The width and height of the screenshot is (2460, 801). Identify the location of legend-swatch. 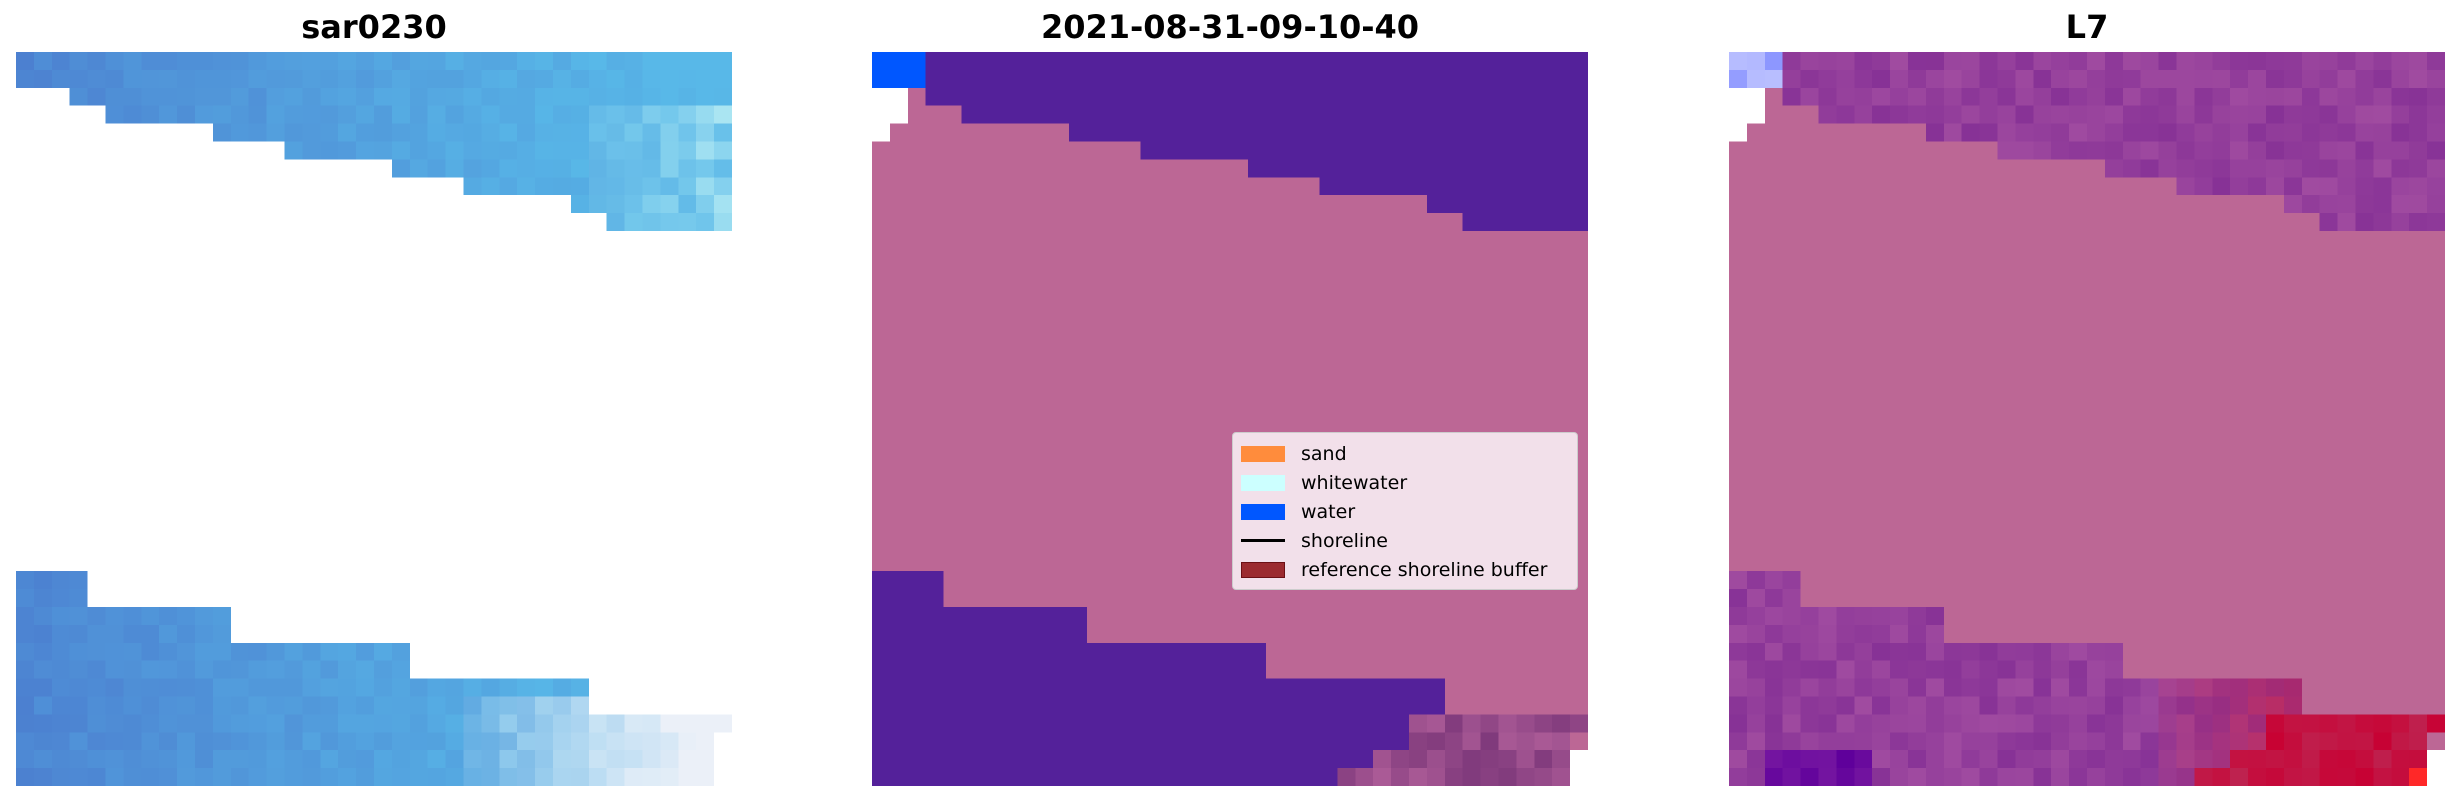
(1263, 569).